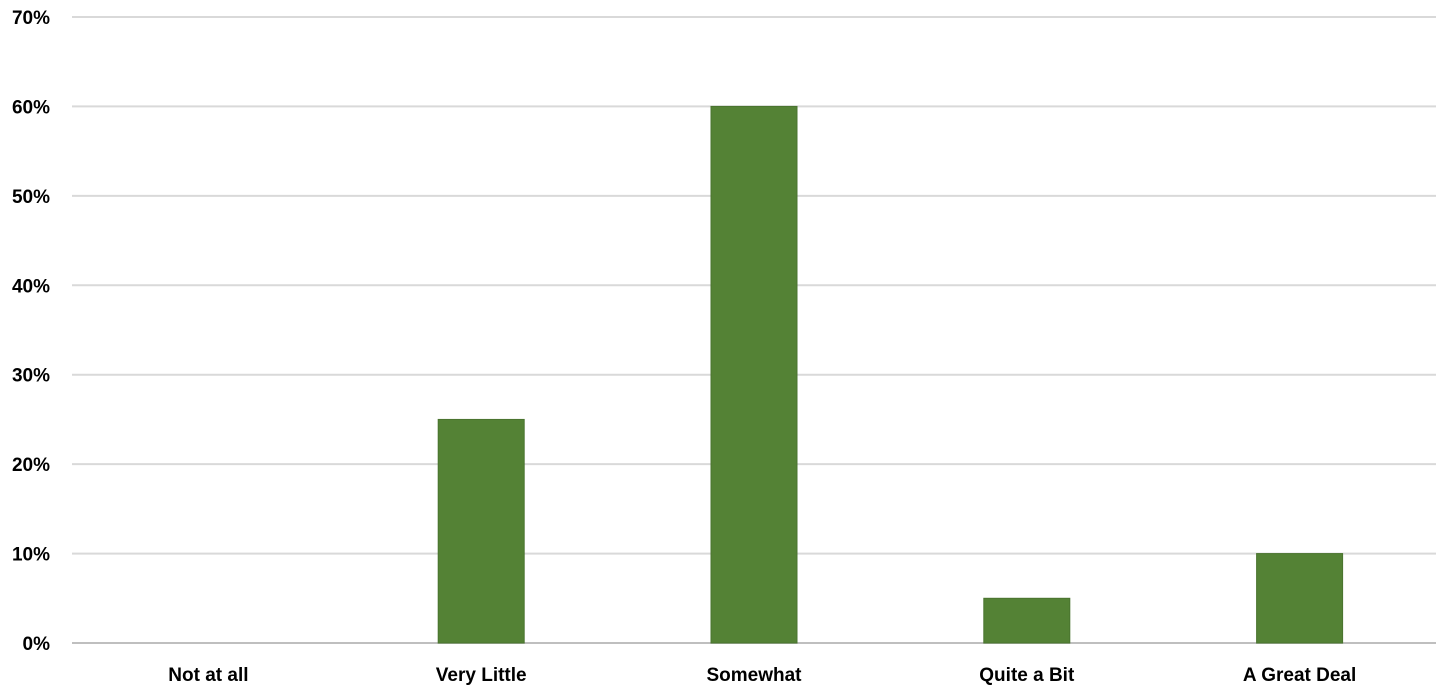  What do you see at coordinates (31, 197) in the screenshot?
I see `y-tick-label: 50%` at bounding box center [31, 197].